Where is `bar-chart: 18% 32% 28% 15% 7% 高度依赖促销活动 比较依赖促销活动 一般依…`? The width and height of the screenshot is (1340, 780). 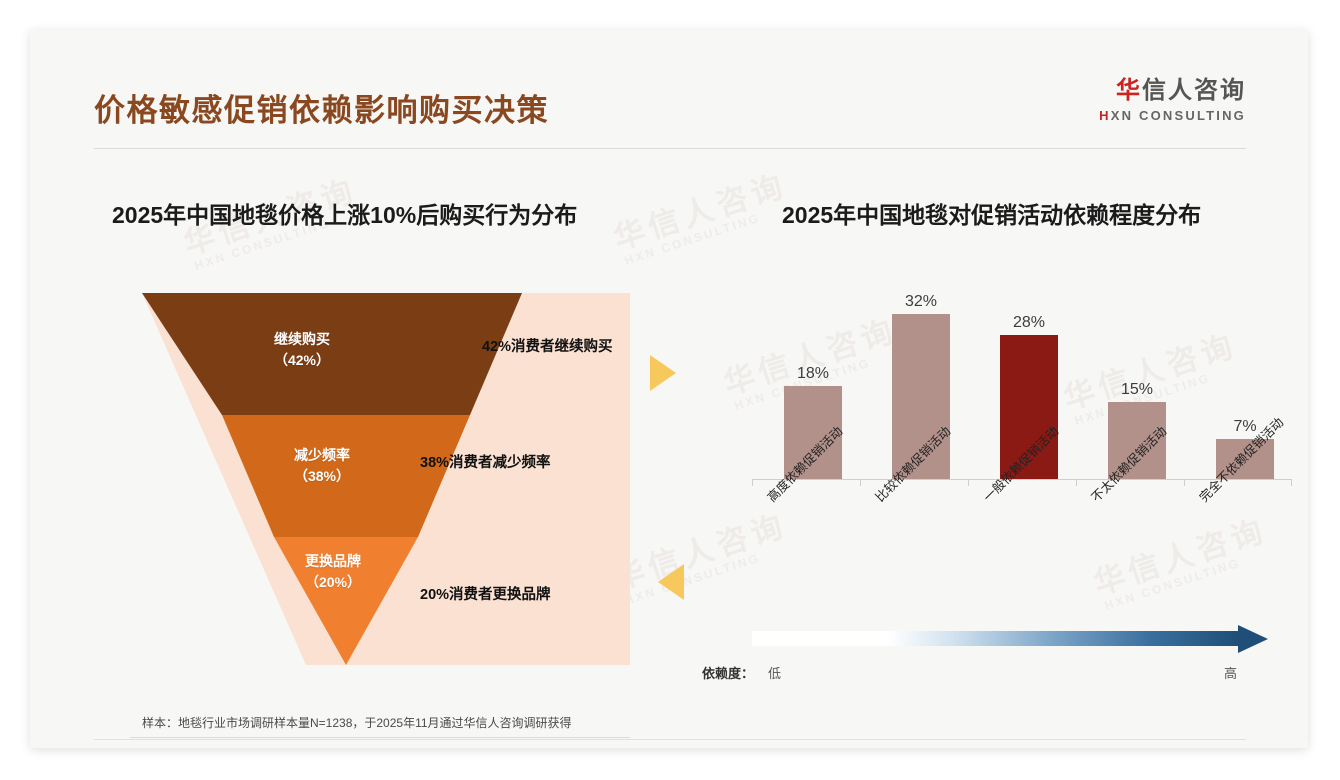 bar-chart: 18% 32% 28% 15% 7% 高度依赖促销活动 比较依赖促销活动 一般依… is located at coordinates (1022, 399).